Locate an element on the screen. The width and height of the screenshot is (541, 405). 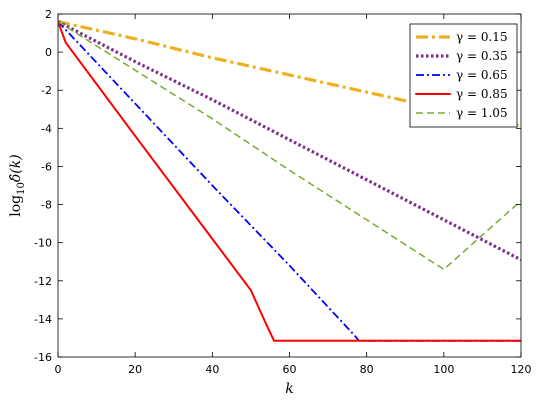
y-tick-label: -6 is located at coordinates (46, 166).